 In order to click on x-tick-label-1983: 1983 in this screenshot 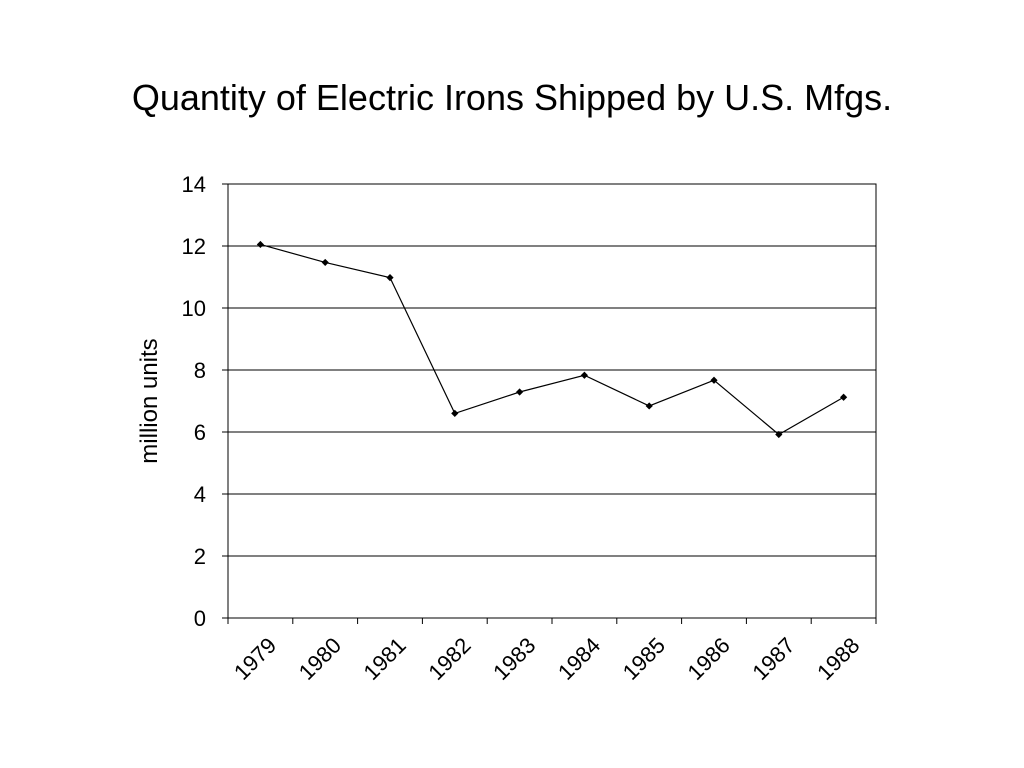, I will do `click(514, 659)`.